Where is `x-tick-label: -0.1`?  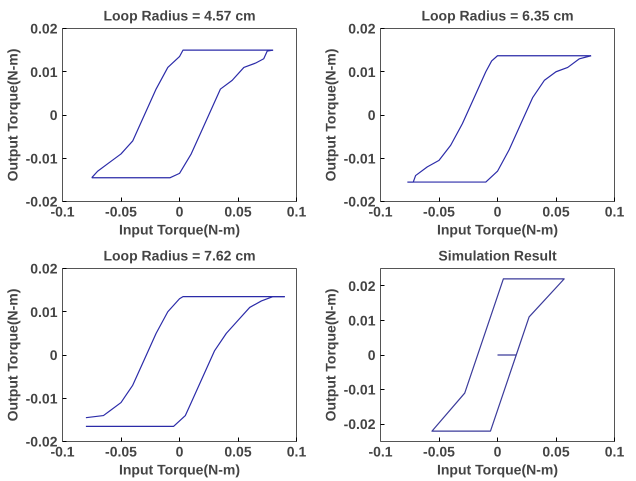
x-tick-label: -0.1 is located at coordinates (380, 452).